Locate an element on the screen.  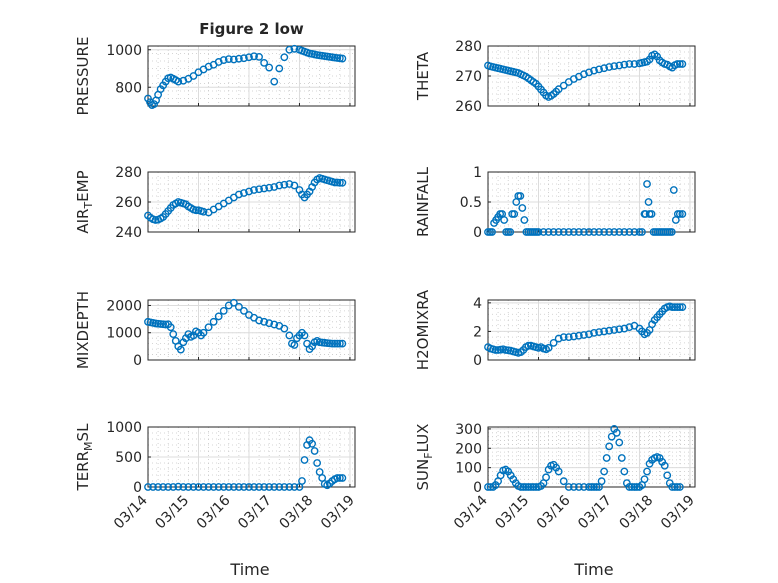
y-axis-label: MIXDEPTH is located at coordinates (83, 330).